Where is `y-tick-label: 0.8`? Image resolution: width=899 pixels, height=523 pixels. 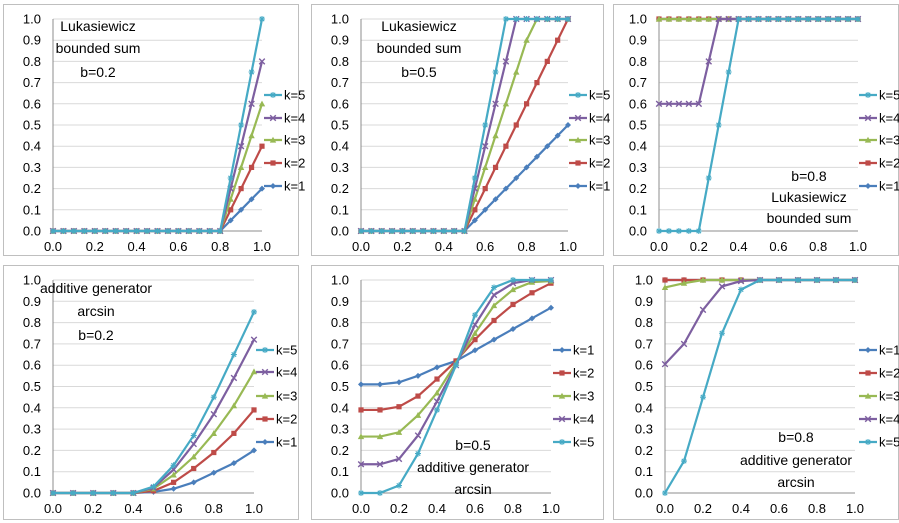 y-tick-label: 0.8 is located at coordinates (644, 322).